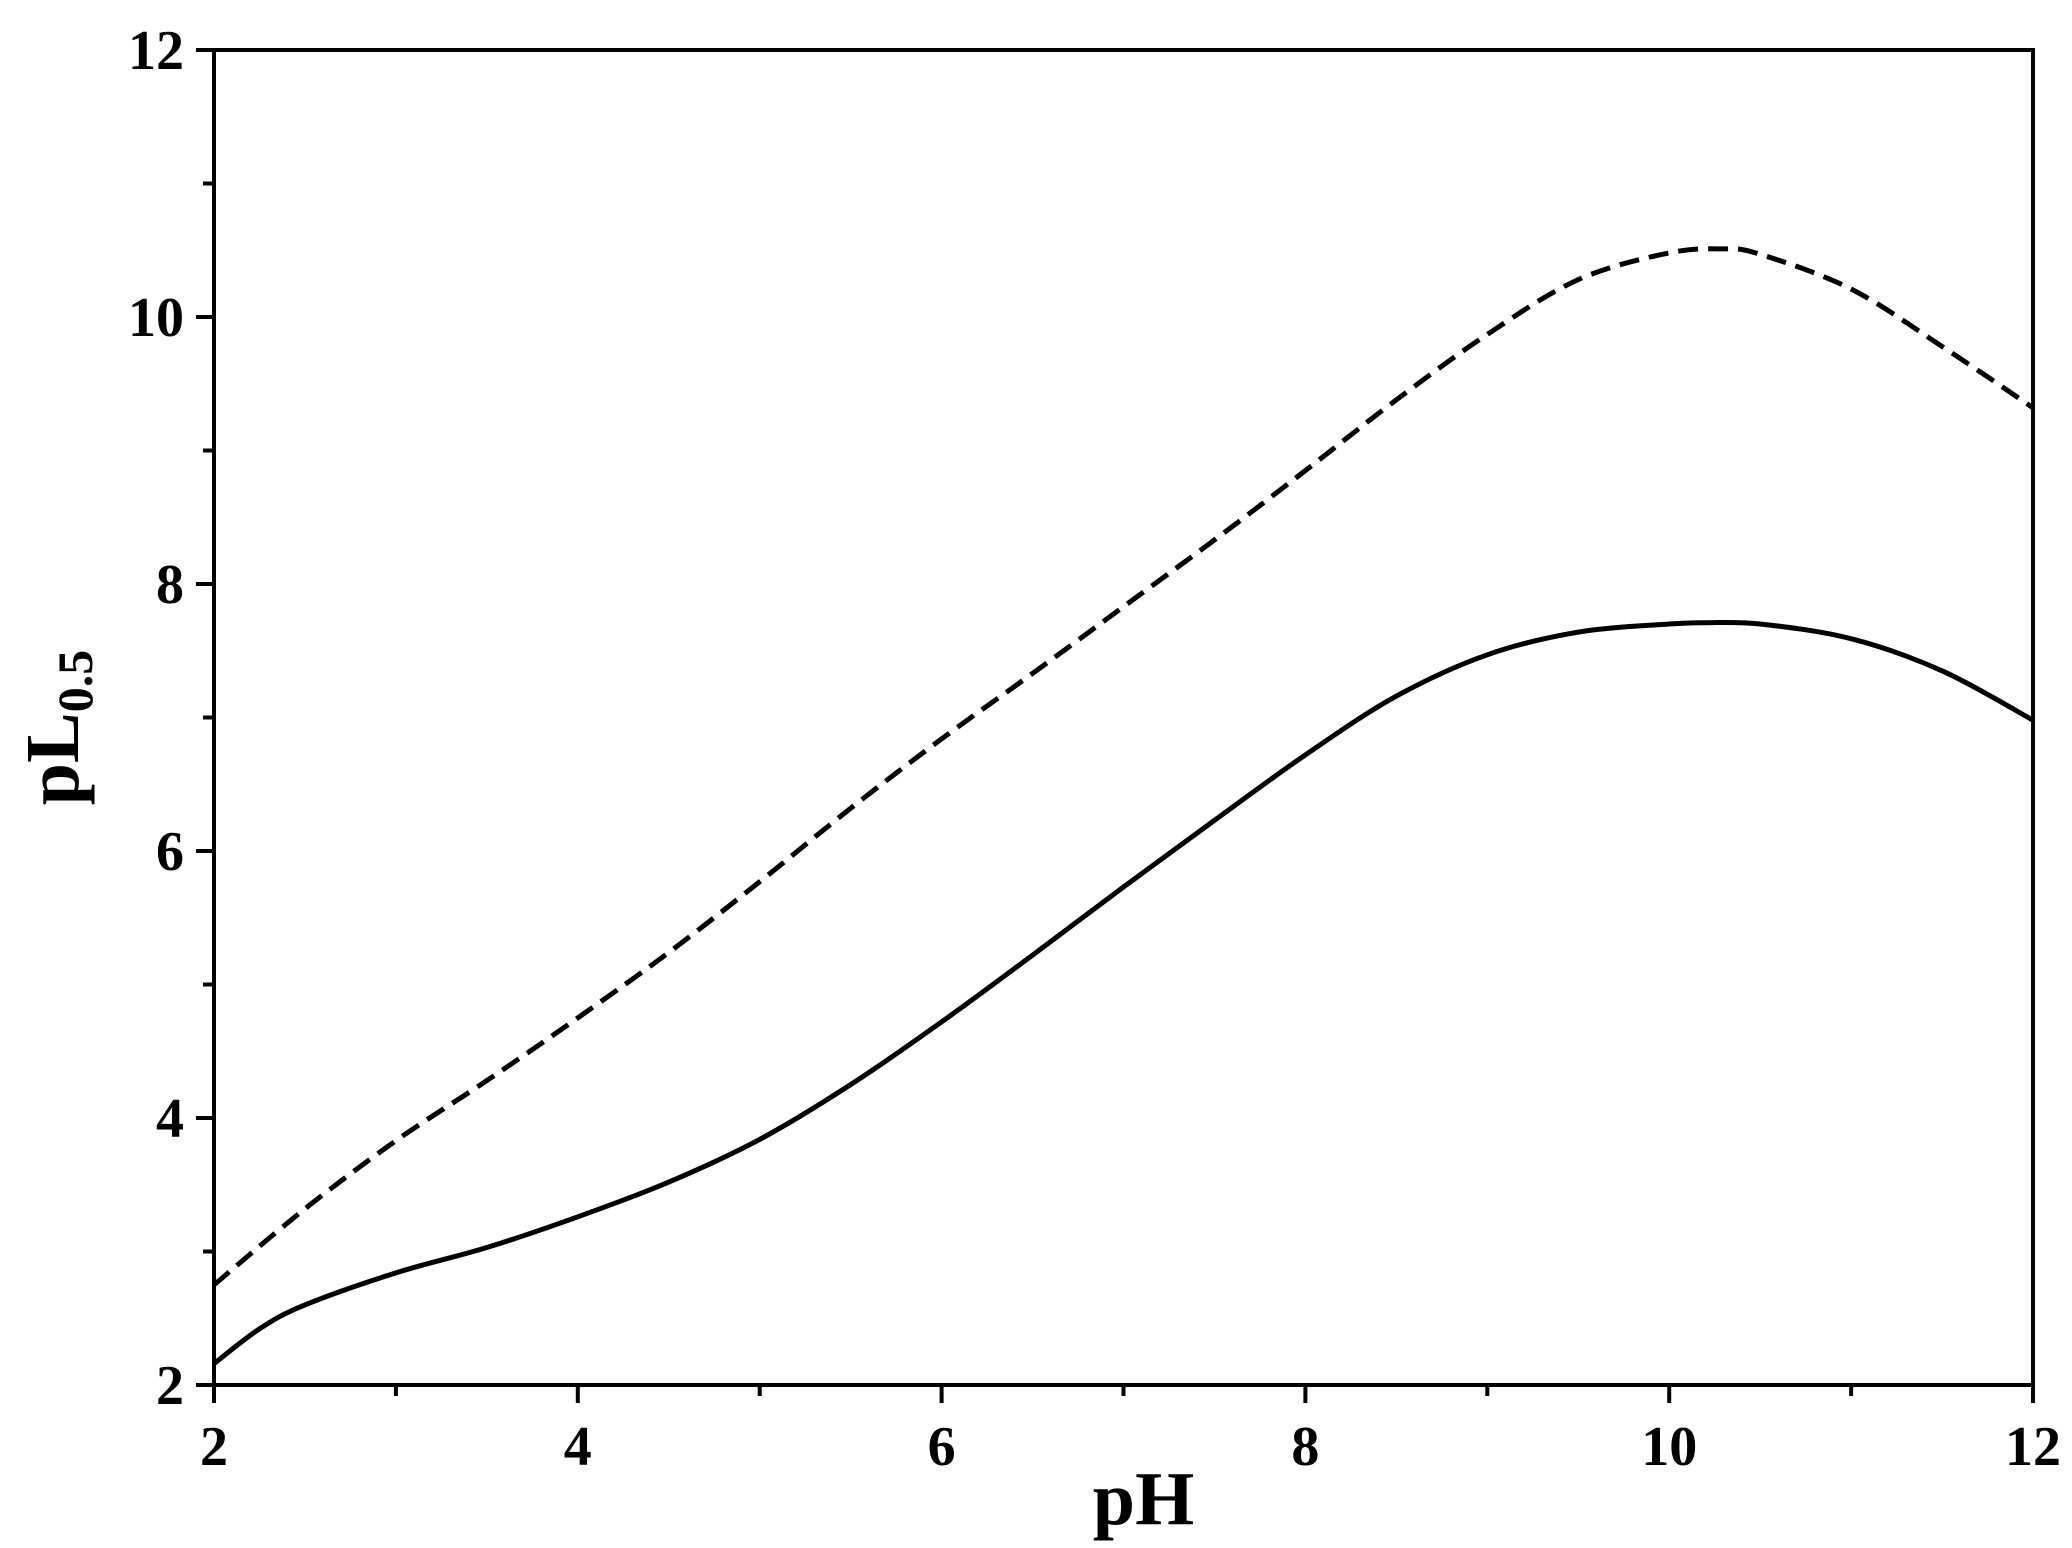  I want to click on x-axis-title: pH, so click(1143, 1499).